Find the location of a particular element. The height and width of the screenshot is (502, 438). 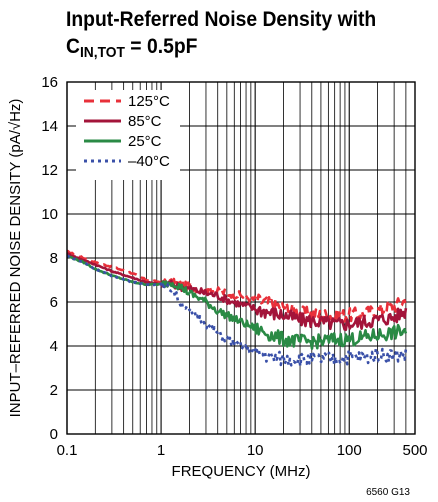

y-tick-label: 4 is located at coordinates (54, 346).